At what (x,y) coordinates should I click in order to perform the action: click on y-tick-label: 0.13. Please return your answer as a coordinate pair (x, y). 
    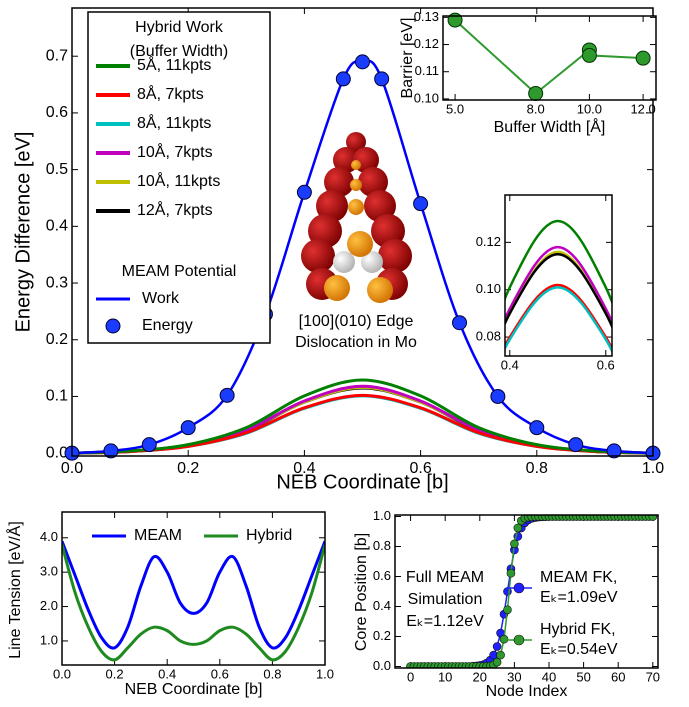
    Looking at the image, I should click on (426, 16).